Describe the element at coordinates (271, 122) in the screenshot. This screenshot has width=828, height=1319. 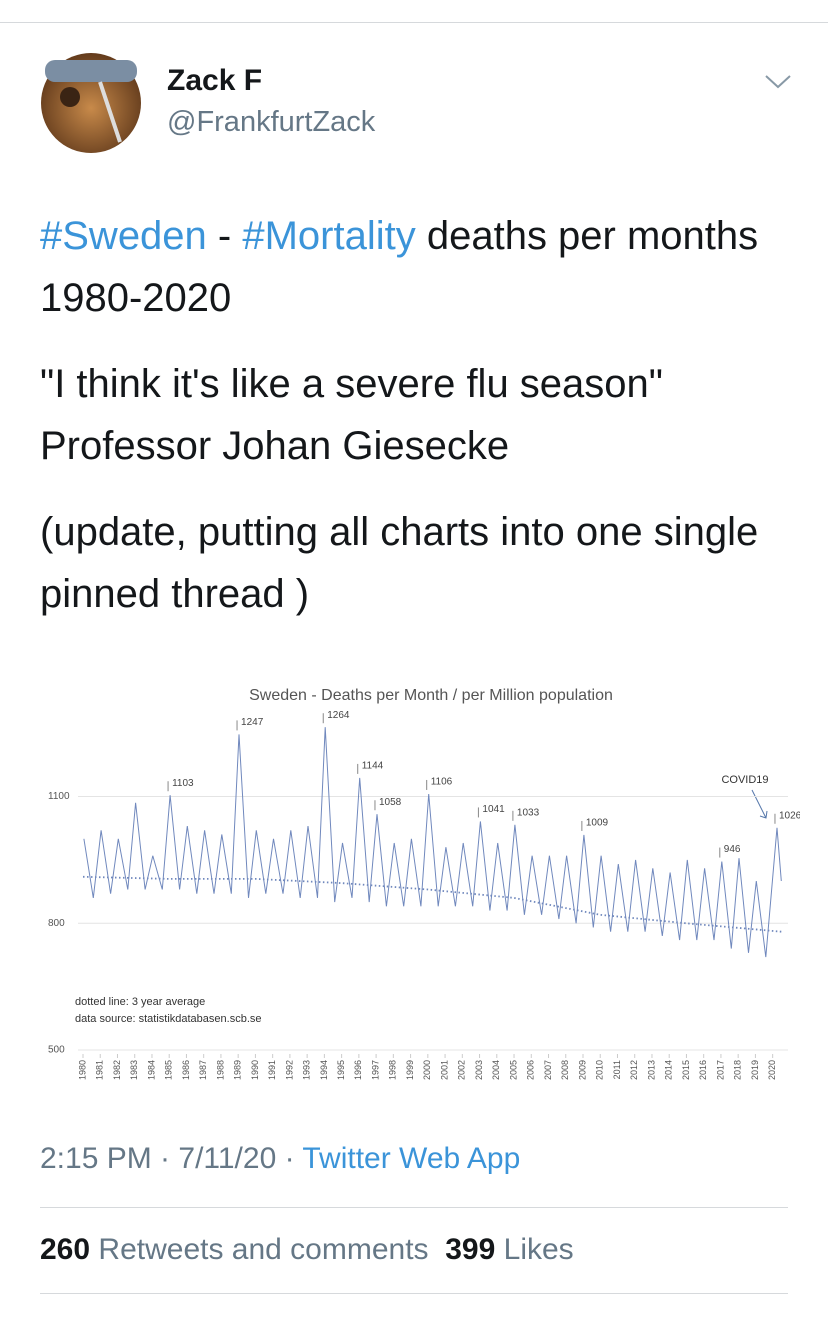
I see `author-handle: @FrankfurtZack` at that location.